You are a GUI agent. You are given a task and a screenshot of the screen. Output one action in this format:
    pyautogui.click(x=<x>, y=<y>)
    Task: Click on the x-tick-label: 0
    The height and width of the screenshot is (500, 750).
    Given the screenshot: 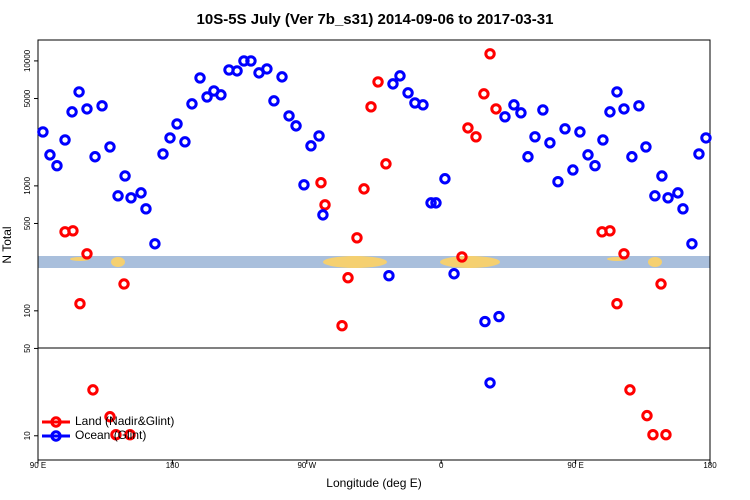 What is the action you would take?
    pyautogui.click(x=441, y=465)
    